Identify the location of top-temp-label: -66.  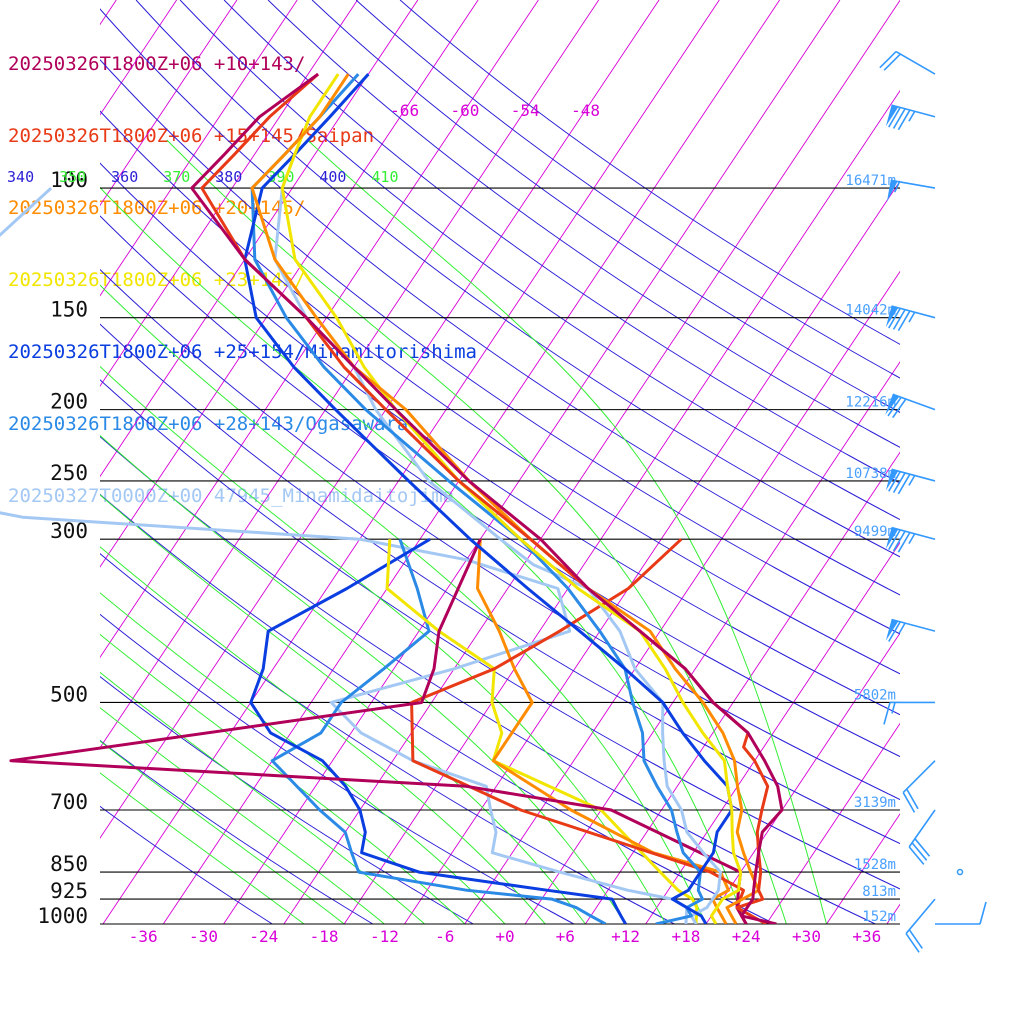
(404, 110).